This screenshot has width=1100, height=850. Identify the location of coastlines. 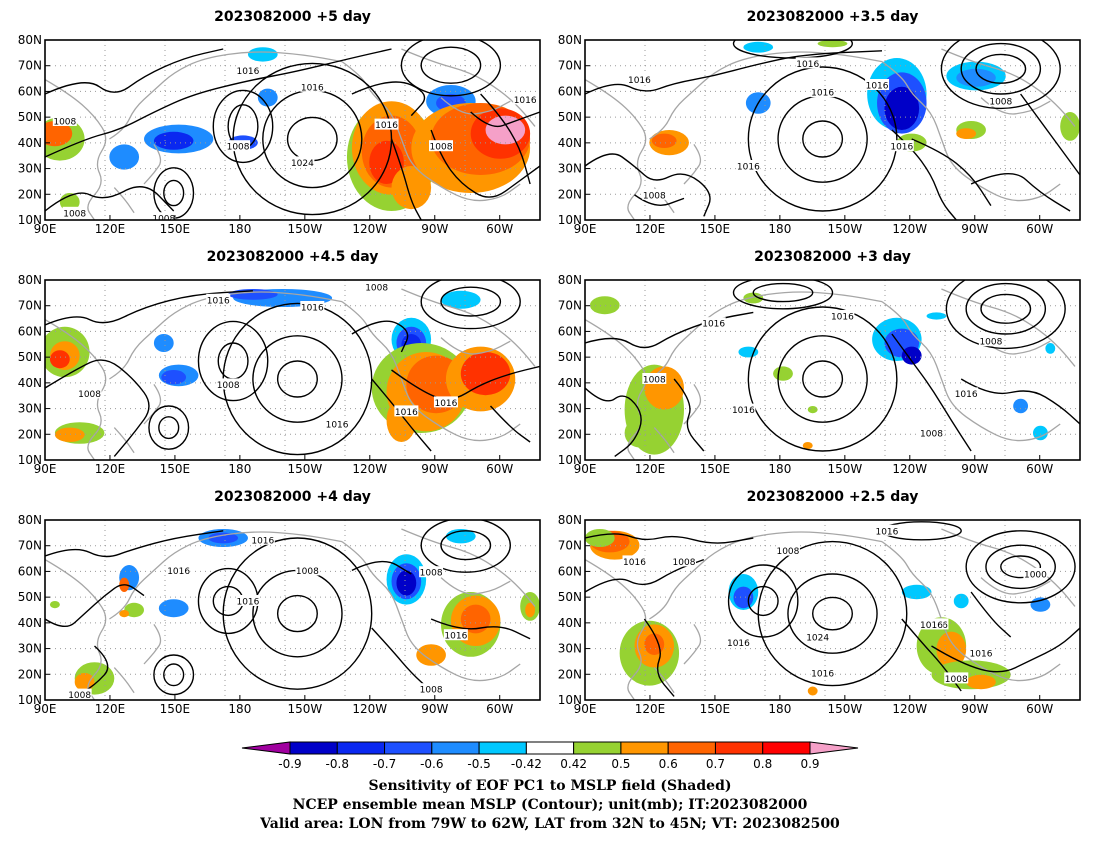
(290, 374).